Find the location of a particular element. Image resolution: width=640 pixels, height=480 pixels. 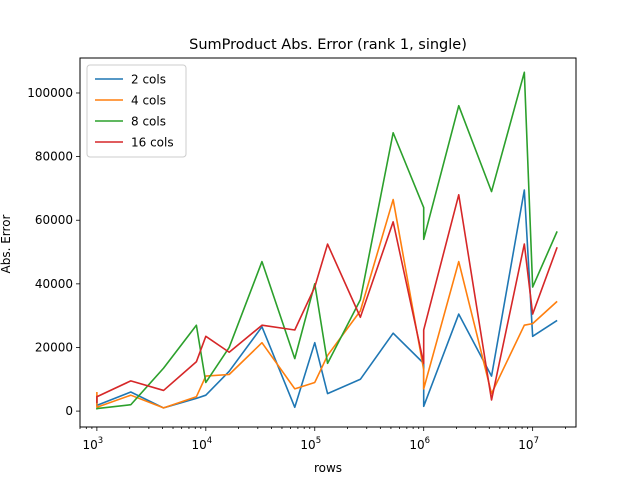

y-tick-label: 0 is located at coordinates (69, 411).